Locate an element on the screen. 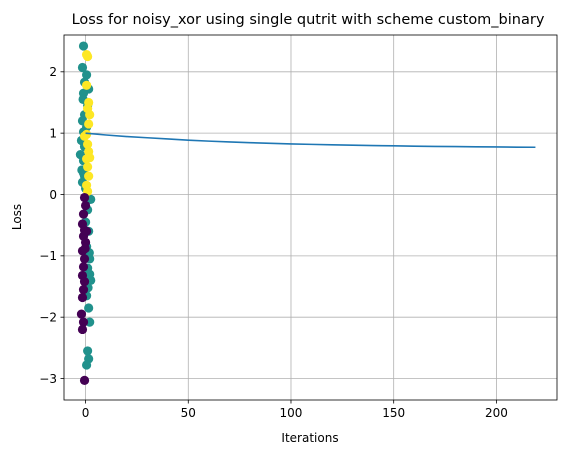 The height and width of the screenshot is (455, 588). x-tick-label: 150 is located at coordinates (393, 413).